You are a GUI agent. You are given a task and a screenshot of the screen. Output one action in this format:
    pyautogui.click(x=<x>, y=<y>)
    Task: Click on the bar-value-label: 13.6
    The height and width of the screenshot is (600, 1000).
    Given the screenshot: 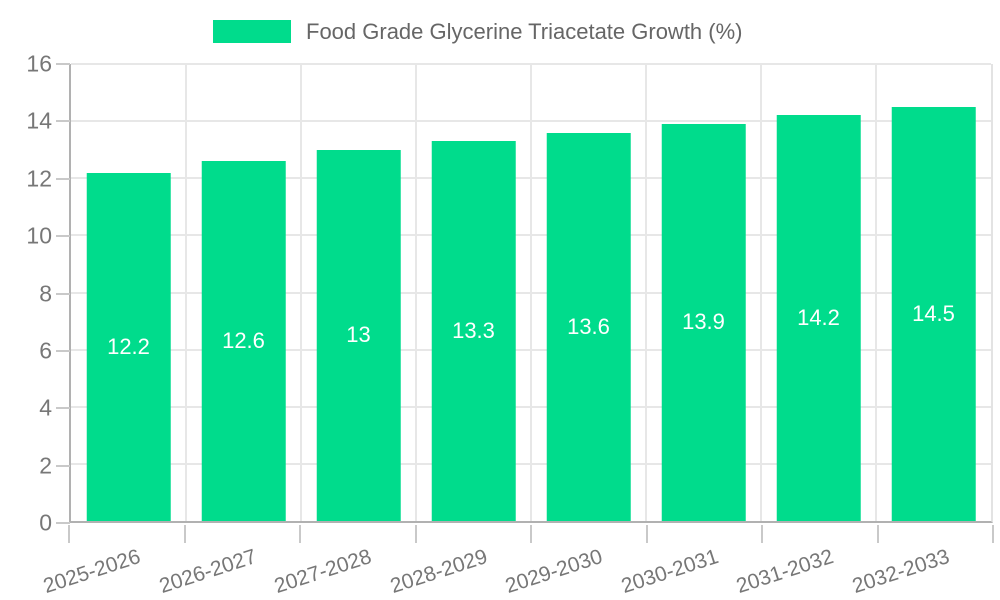 What is the action you would take?
    pyautogui.click(x=588, y=326)
    